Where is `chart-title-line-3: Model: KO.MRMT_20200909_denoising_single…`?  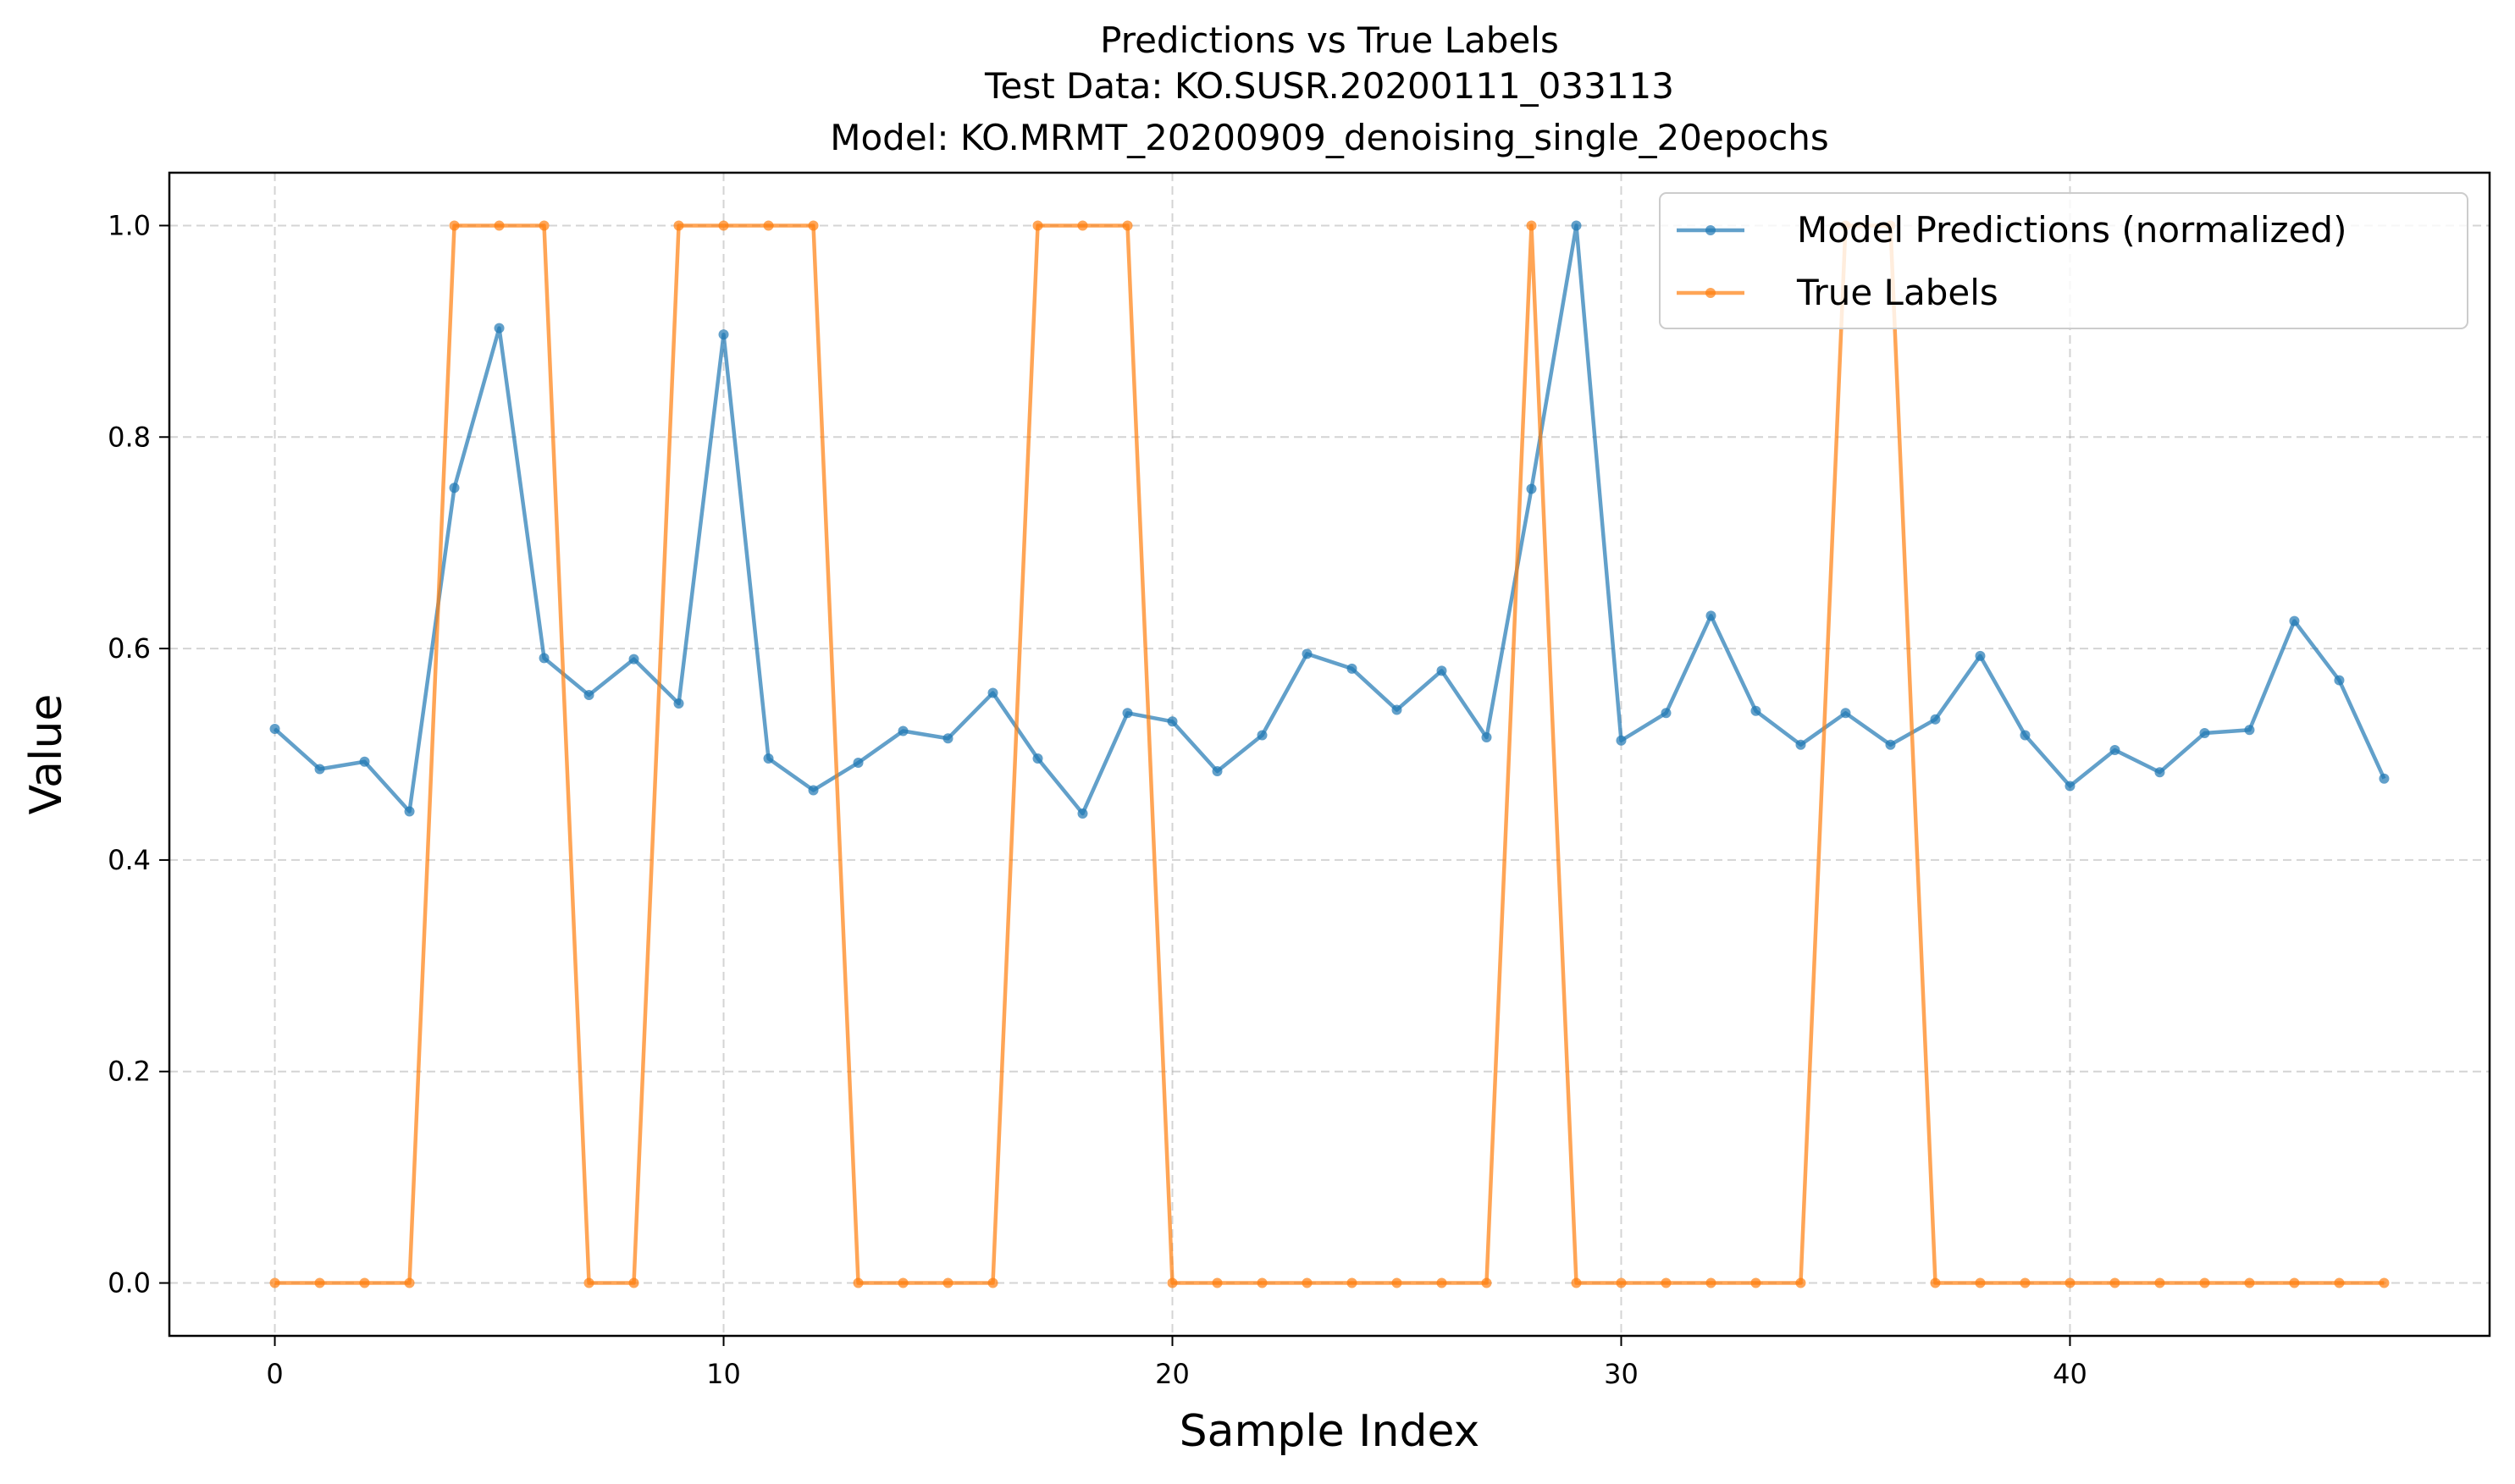 chart-title-line-3: Model: KO.MRMT_20200909_denoising_single… is located at coordinates (1329, 137).